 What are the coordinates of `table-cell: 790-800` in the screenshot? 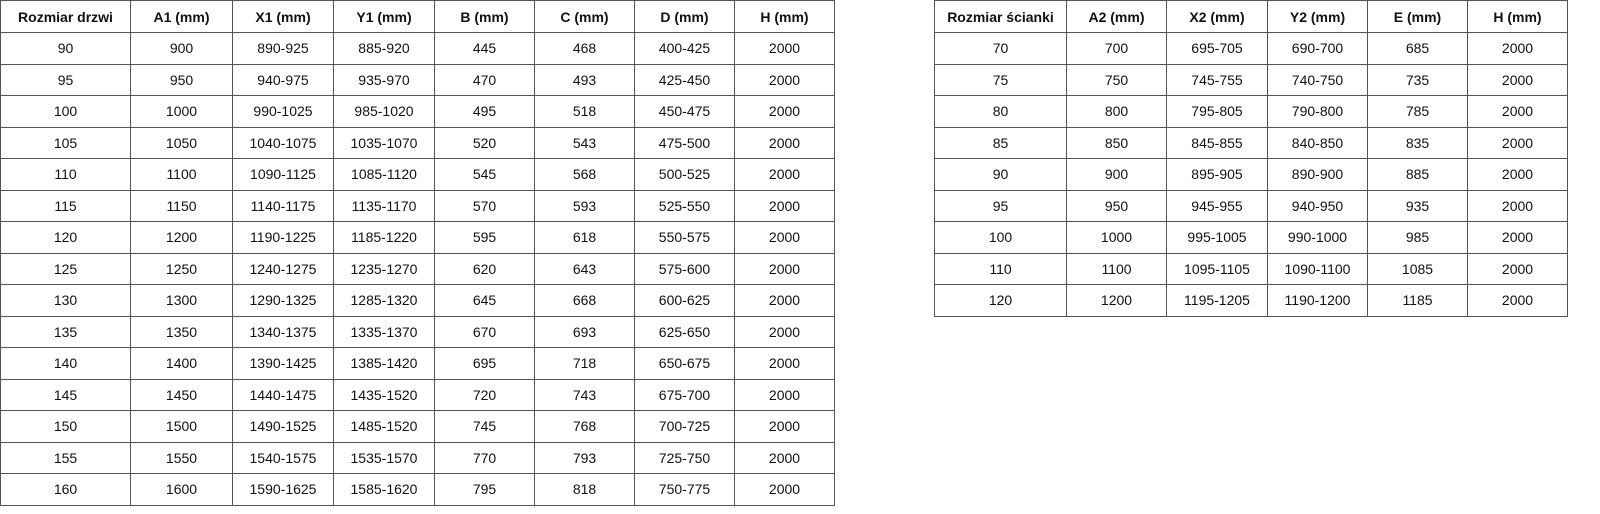 It's located at (1317, 111).